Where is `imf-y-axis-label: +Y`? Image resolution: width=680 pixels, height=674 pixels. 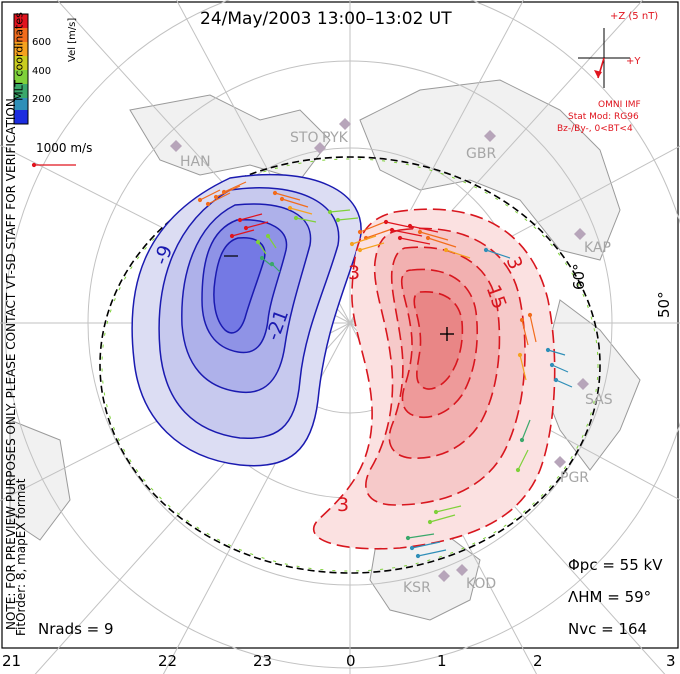
imf-y-axis-label: +Y is located at coordinates (633, 61).